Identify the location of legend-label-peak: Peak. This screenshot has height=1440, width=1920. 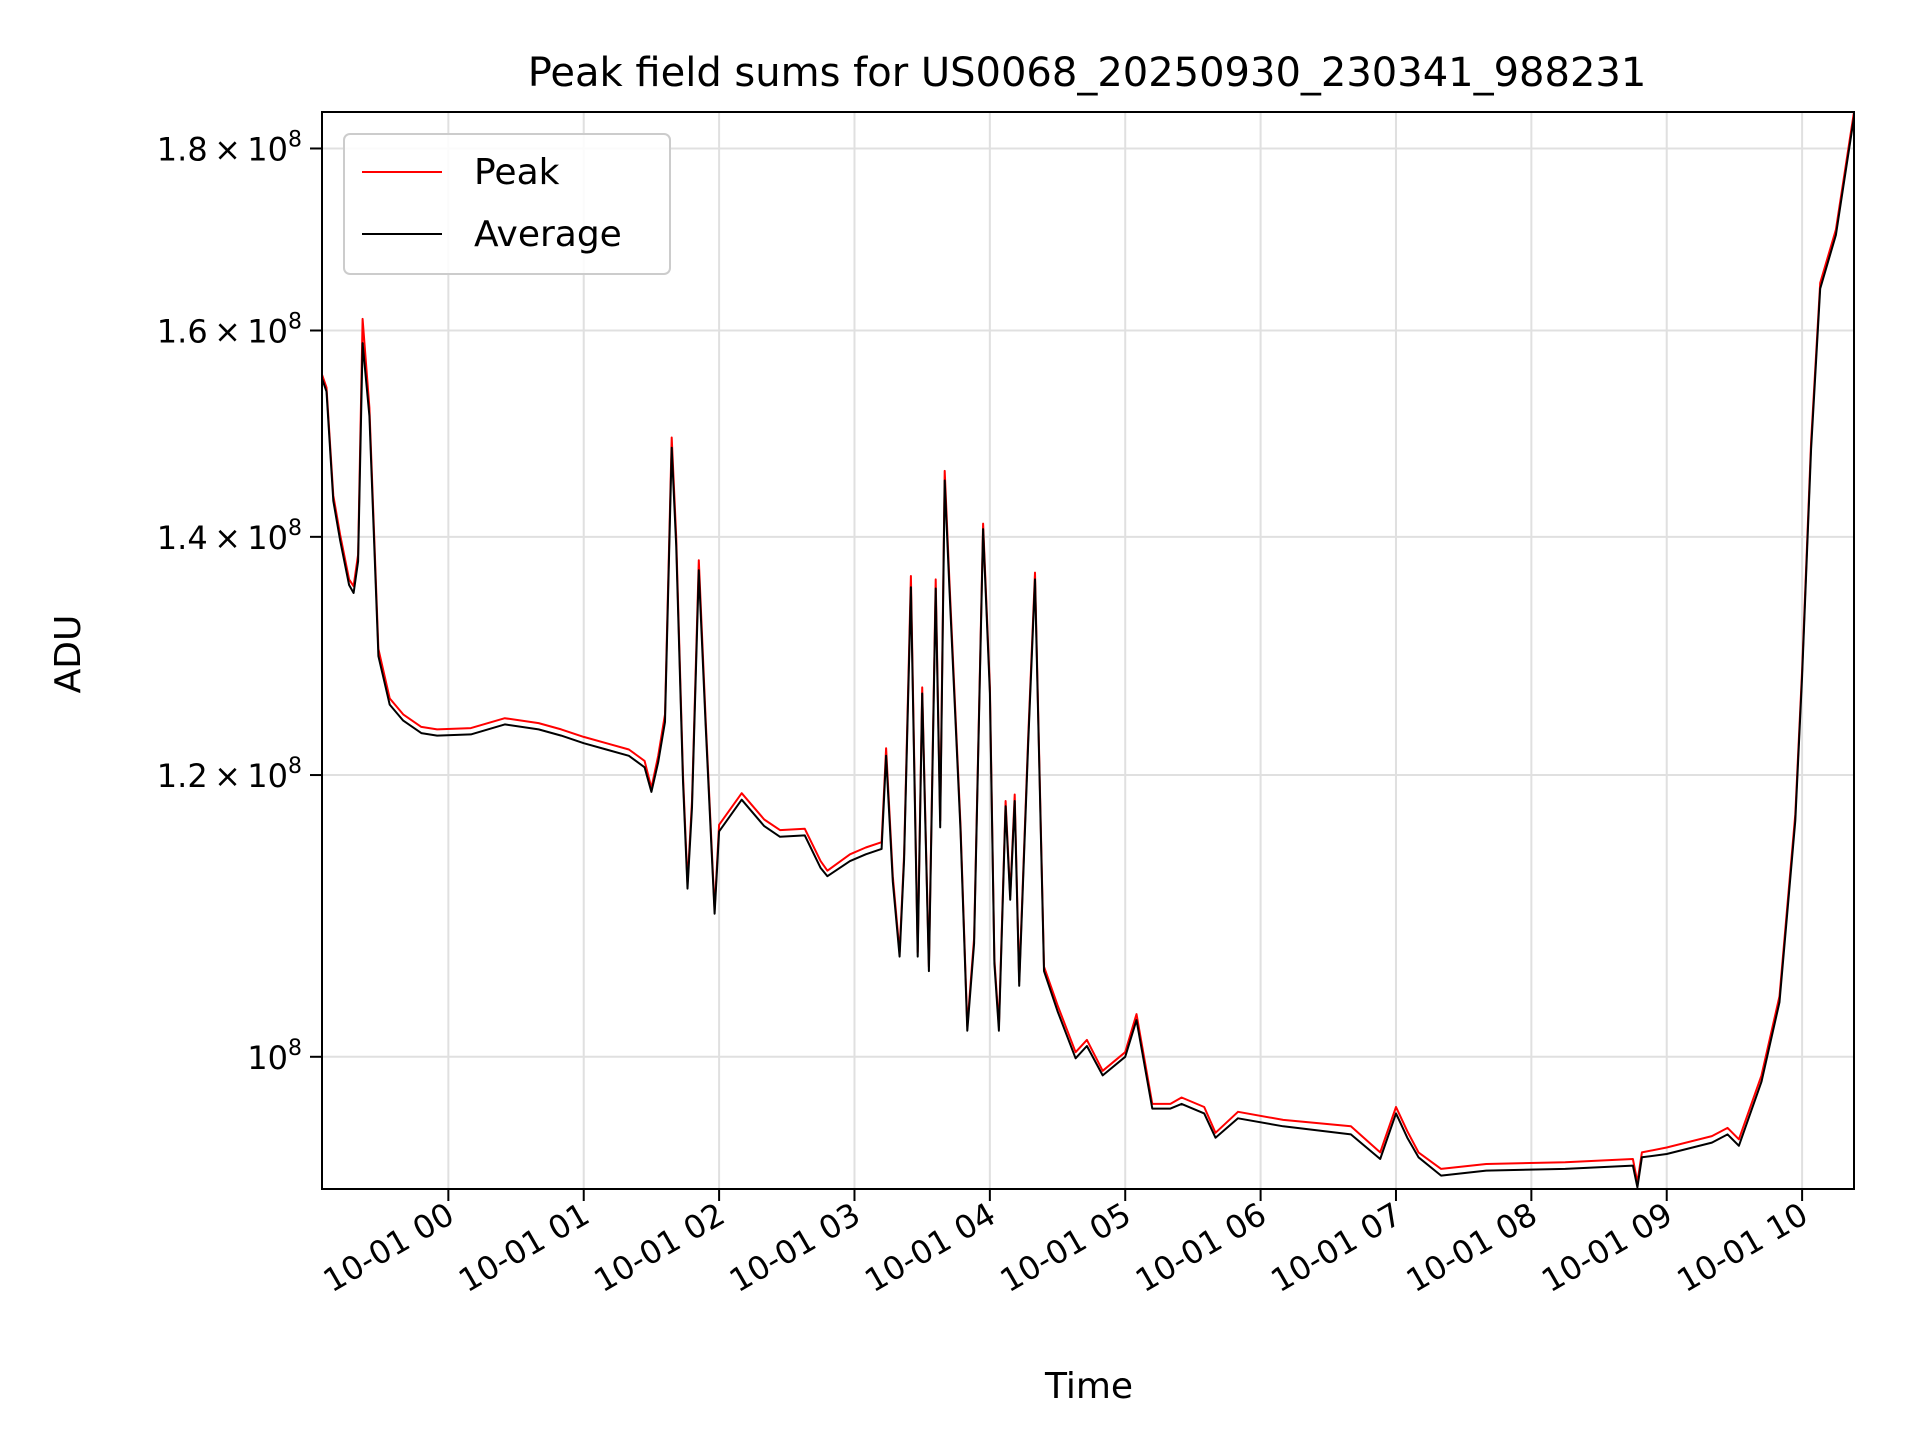
(517, 172).